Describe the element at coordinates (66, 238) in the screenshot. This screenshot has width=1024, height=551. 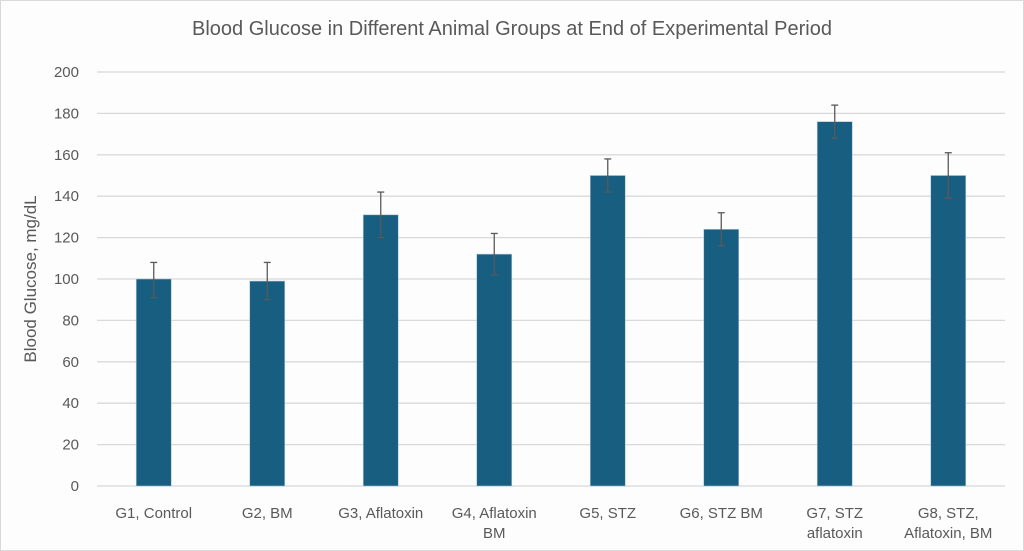
I see `y-tick-label: 120` at that location.